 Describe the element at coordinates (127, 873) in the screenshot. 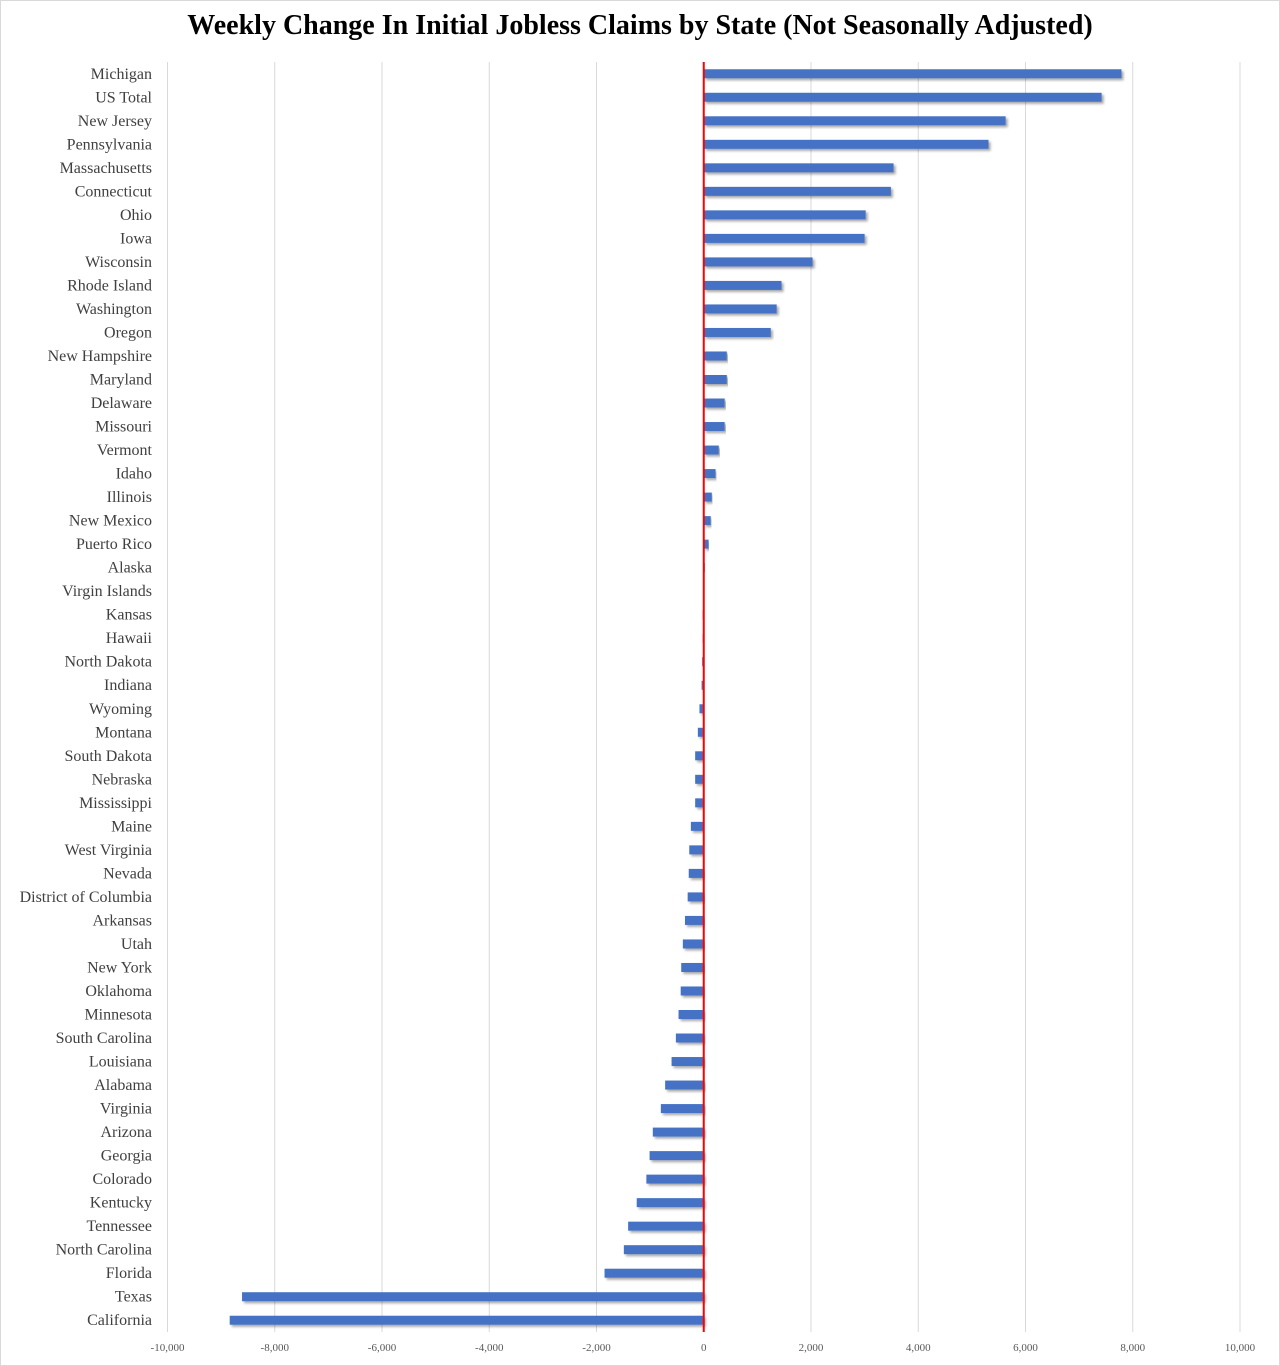

I see `category-label: Nevada` at that location.